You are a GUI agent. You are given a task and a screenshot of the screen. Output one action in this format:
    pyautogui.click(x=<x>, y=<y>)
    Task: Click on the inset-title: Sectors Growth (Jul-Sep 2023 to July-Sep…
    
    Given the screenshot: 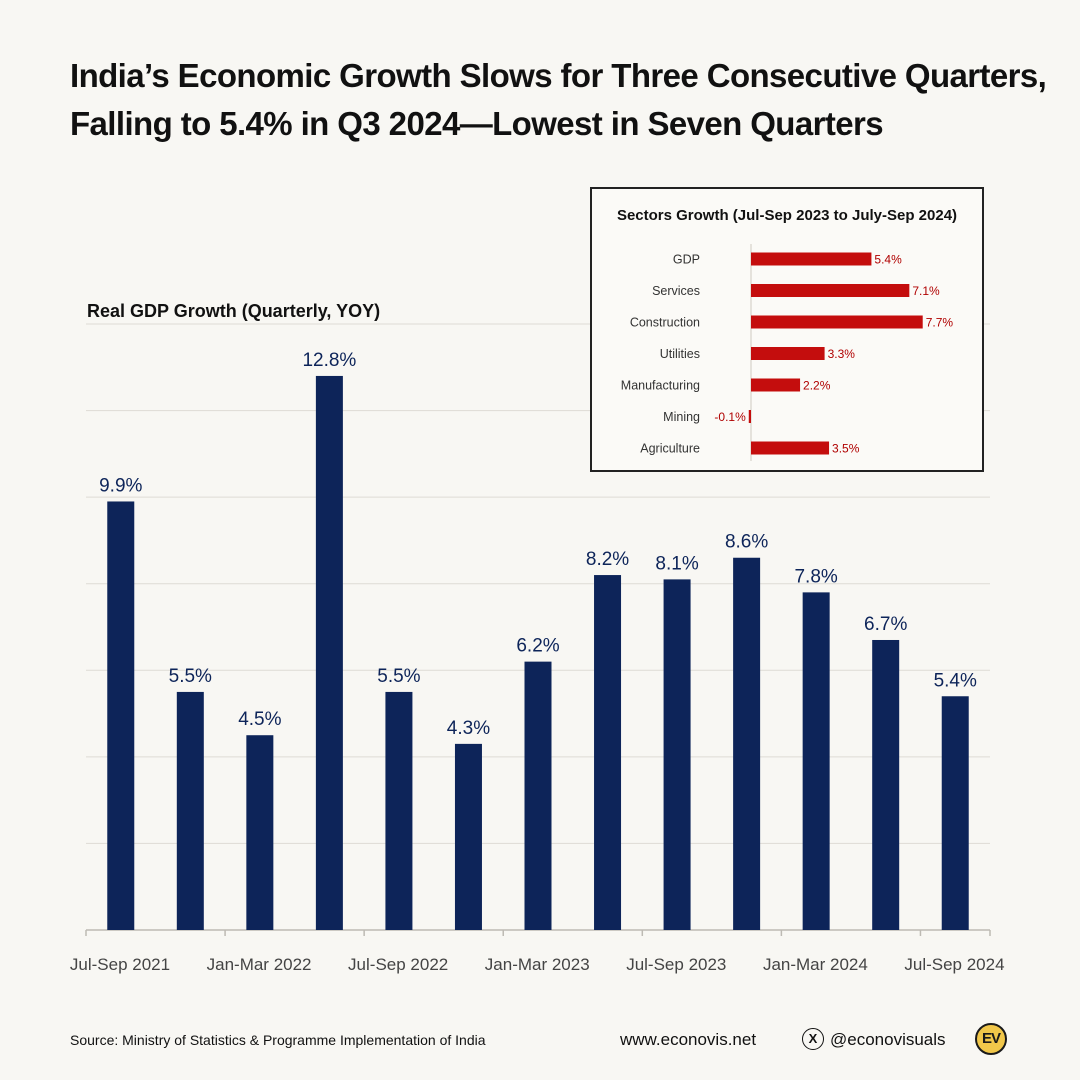 What is the action you would take?
    pyautogui.click(x=787, y=215)
    